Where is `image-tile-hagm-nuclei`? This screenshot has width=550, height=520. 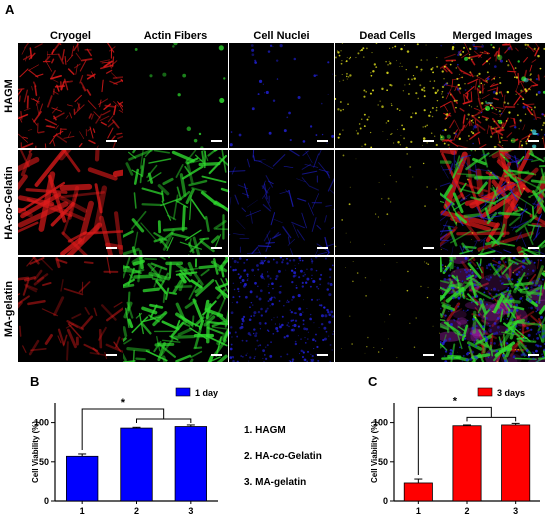
image-tile-hagm-nuclei is located at coordinates (281, 95).